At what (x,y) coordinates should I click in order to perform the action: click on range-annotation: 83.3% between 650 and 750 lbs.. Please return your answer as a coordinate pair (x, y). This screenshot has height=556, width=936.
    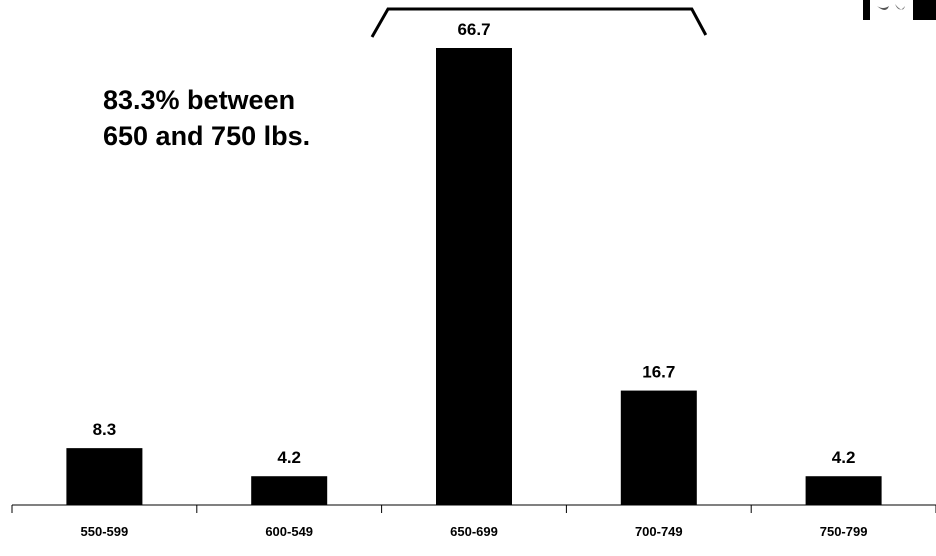
    Looking at the image, I should click on (206, 118).